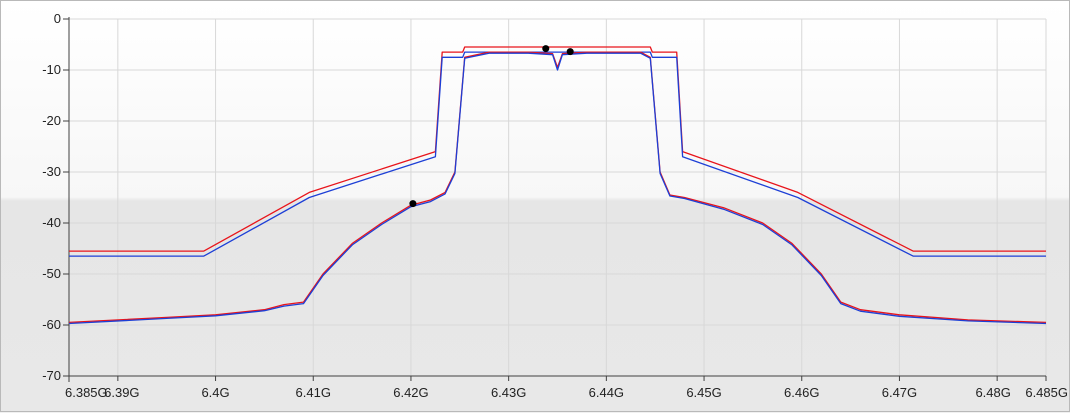 The image size is (1070, 413). Describe the element at coordinates (491, 126) in the screenshot. I see `trace-markers` at that location.